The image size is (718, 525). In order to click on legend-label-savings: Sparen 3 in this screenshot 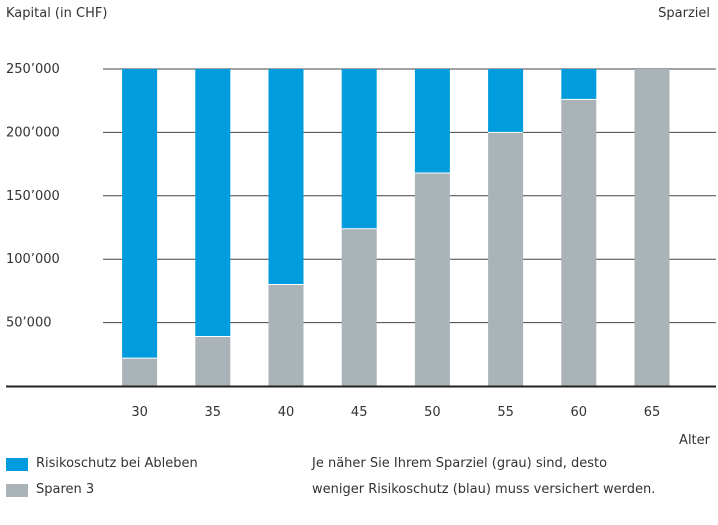, I will do `click(65, 489)`.